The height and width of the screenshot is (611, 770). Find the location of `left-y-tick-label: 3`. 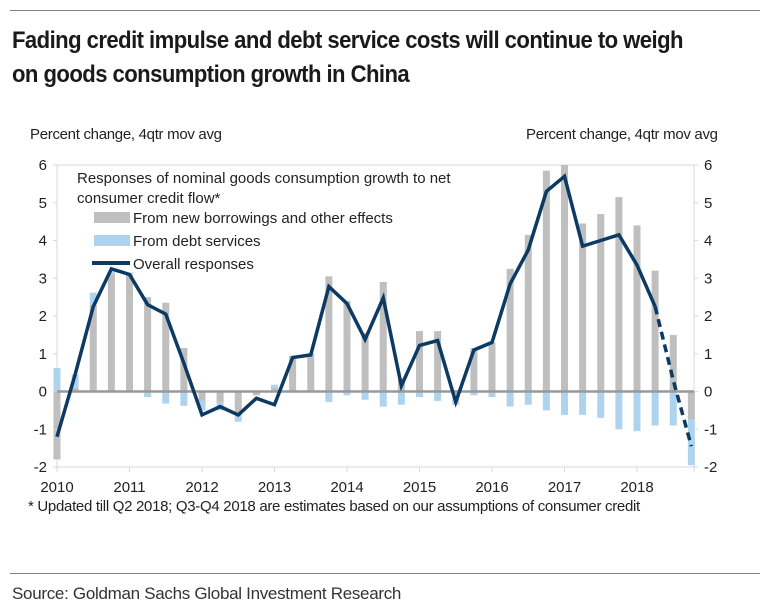

left-y-tick-label: 3 is located at coordinates (43, 278).